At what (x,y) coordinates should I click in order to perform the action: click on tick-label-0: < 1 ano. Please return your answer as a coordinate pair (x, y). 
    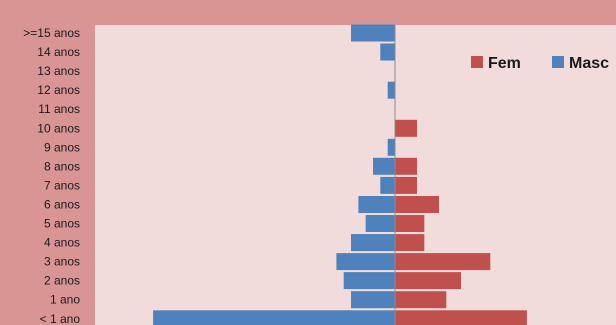
    Looking at the image, I should click on (60, 318).